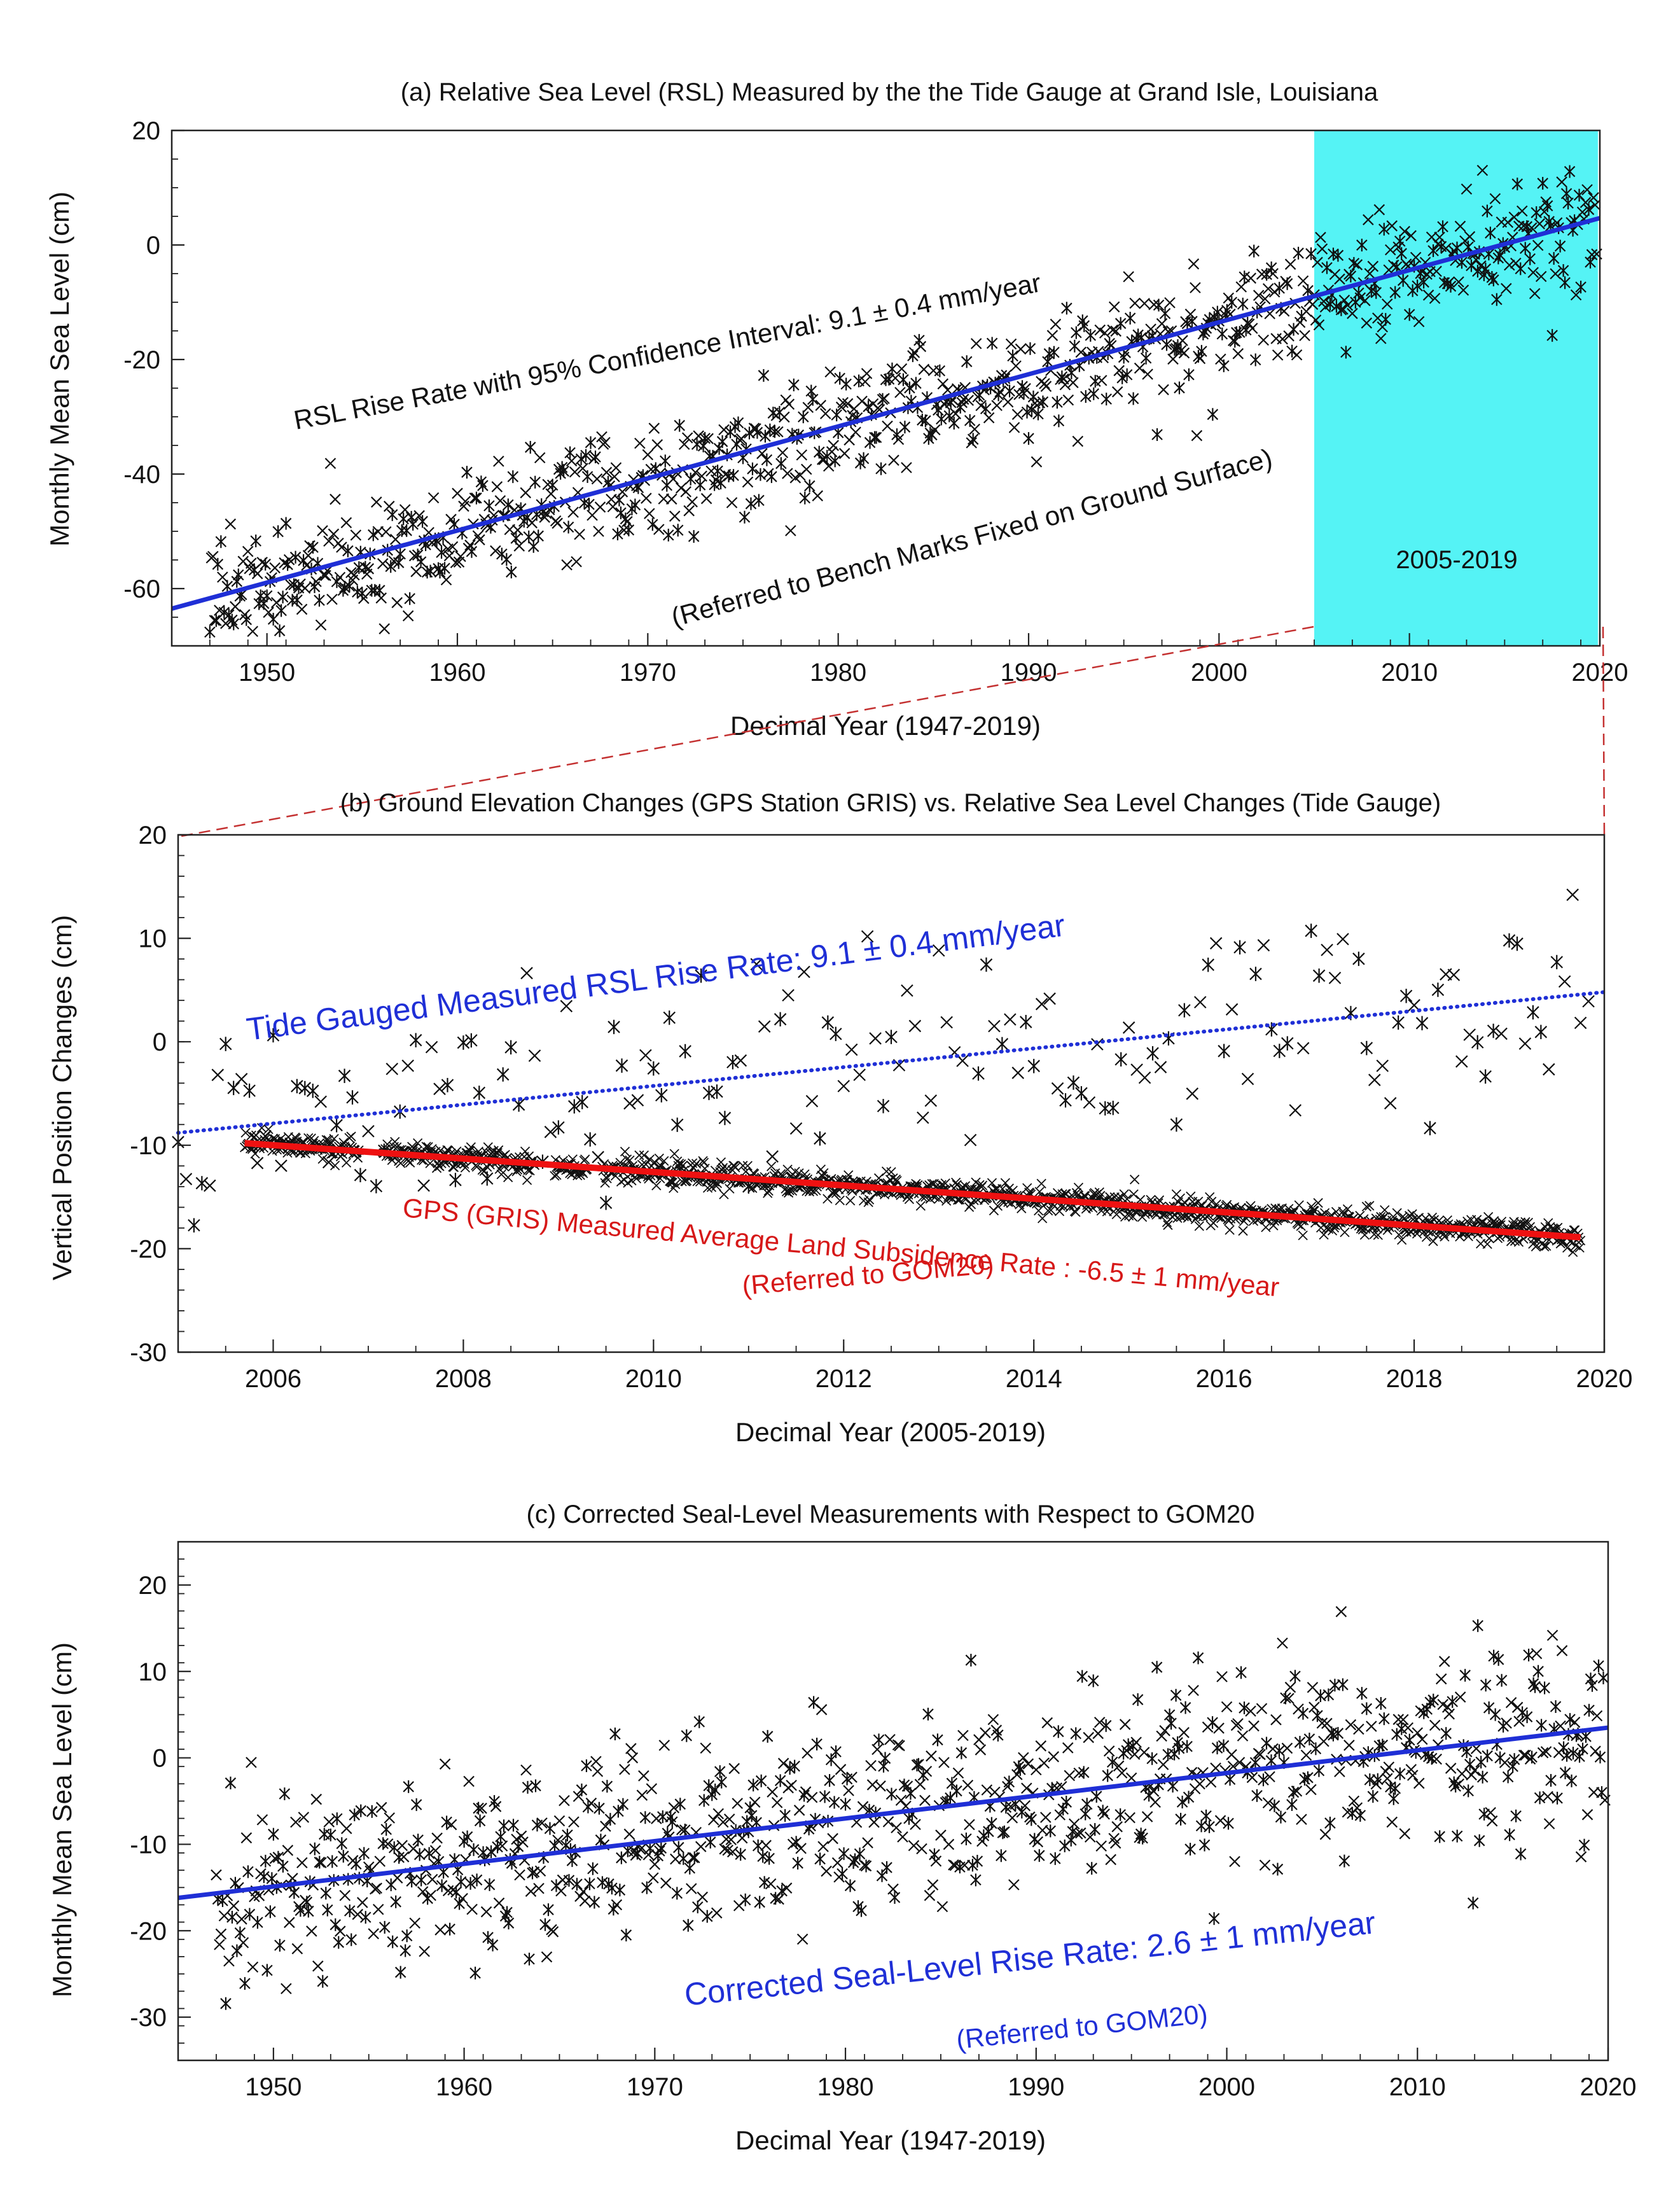 The height and width of the screenshot is (2194, 1680). What do you see at coordinates (160, 1759) in the screenshot?
I see `y-tick-label: 0` at bounding box center [160, 1759].